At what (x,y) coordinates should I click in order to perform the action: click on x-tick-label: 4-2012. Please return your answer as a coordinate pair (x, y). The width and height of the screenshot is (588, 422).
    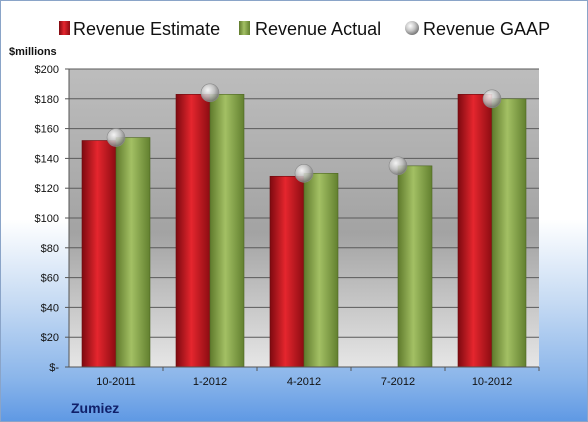
    Looking at the image, I should click on (304, 382).